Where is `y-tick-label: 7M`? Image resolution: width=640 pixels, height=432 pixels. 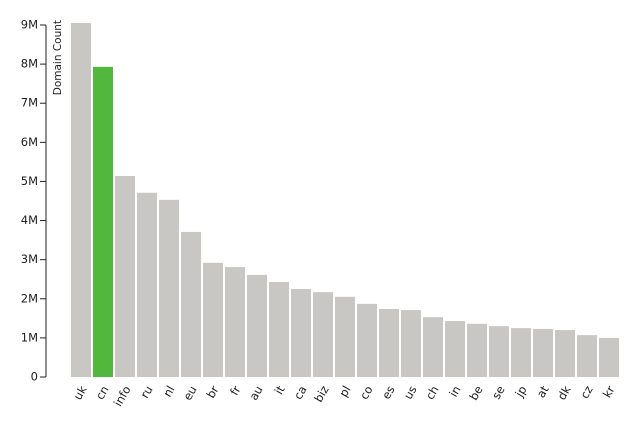
y-tick-label: 7M is located at coordinates (29, 103).